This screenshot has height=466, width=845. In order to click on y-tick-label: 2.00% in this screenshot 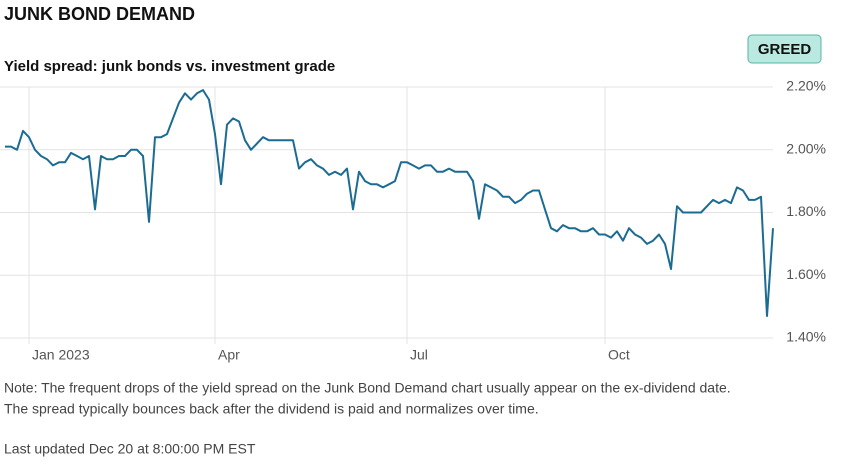, I will do `click(806, 148)`.